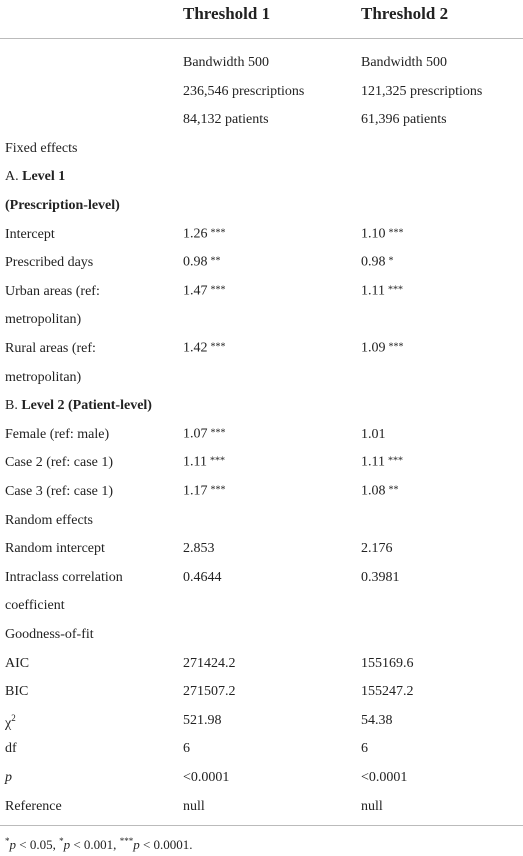 The width and height of the screenshot is (523, 856). I want to click on row-label: df, so click(11, 749).